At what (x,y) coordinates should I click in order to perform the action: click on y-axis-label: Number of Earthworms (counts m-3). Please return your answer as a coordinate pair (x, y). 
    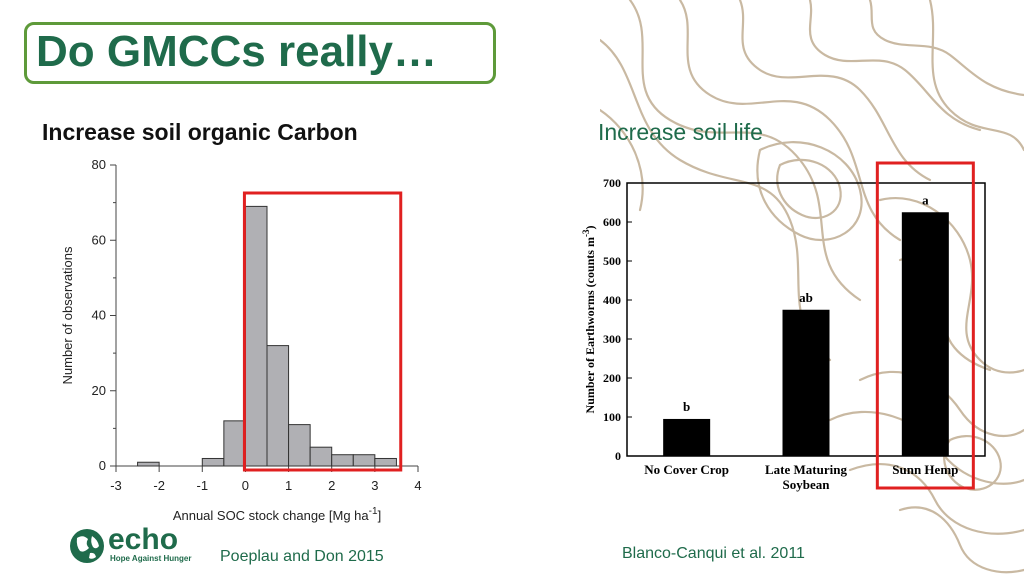
    Looking at the image, I should click on (589, 320).